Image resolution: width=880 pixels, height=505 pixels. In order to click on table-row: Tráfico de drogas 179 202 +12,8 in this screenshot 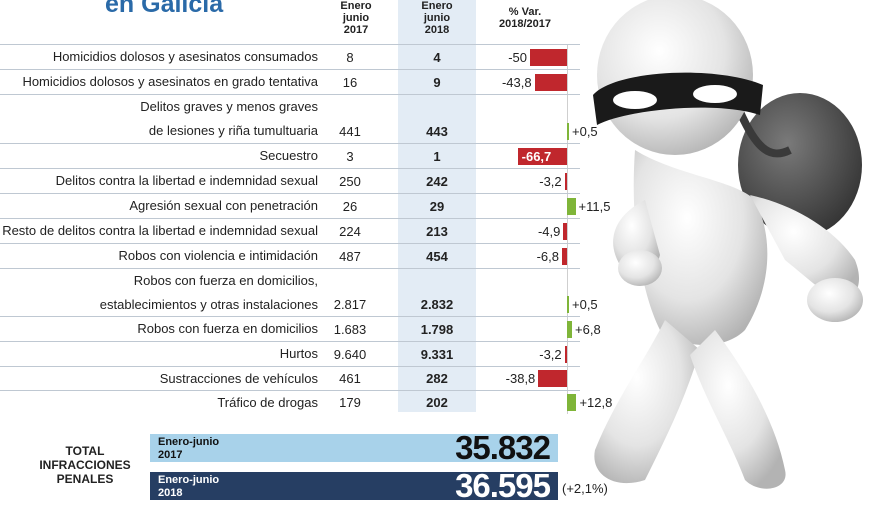, I will do `click(306, 402)`.